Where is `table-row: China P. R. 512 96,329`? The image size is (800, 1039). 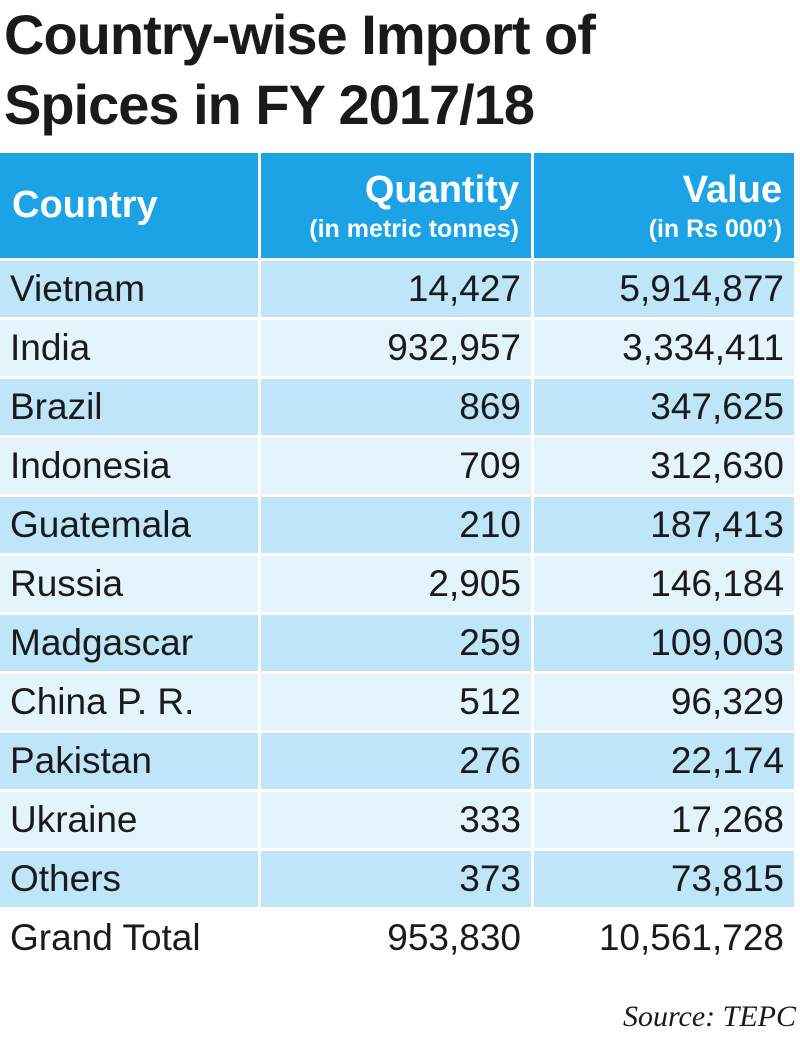
table-row: China P. R. 512 96,329 is located at coordinates (397, 702).